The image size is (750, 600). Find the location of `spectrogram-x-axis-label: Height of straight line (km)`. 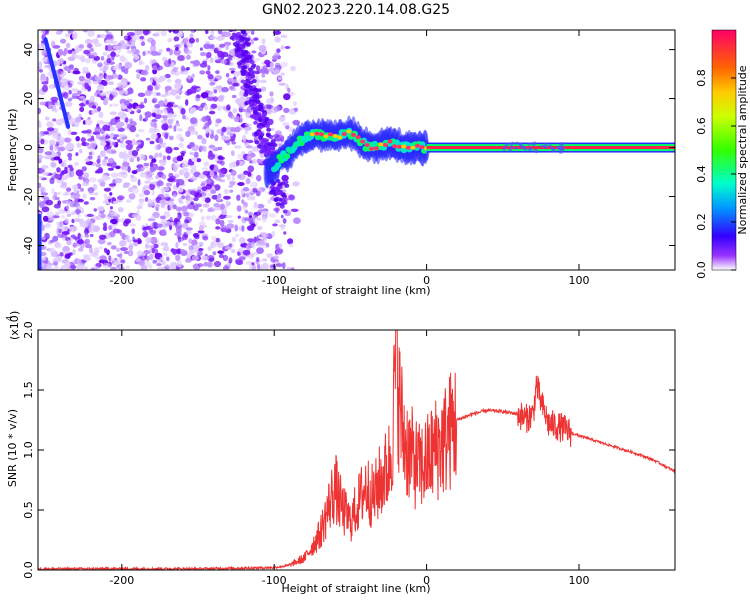

spectrogram-x-axis-label: Height of straight line (km) is located at coordinates (355, 290).